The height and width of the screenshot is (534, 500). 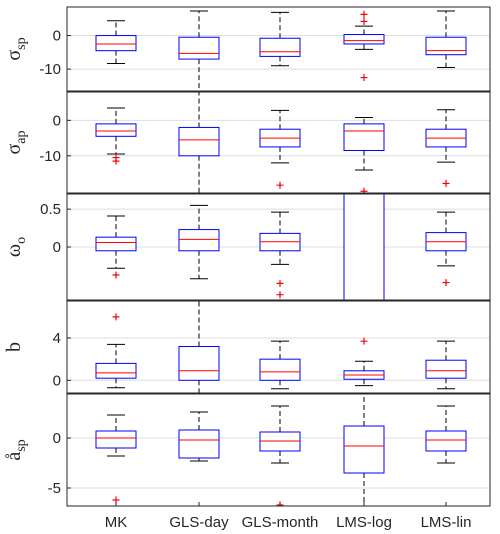 What do you see at coordinates (21, 240) in the screenshot?
I see `y-axis-label-subscript: o` at bounding box center [21, 240].